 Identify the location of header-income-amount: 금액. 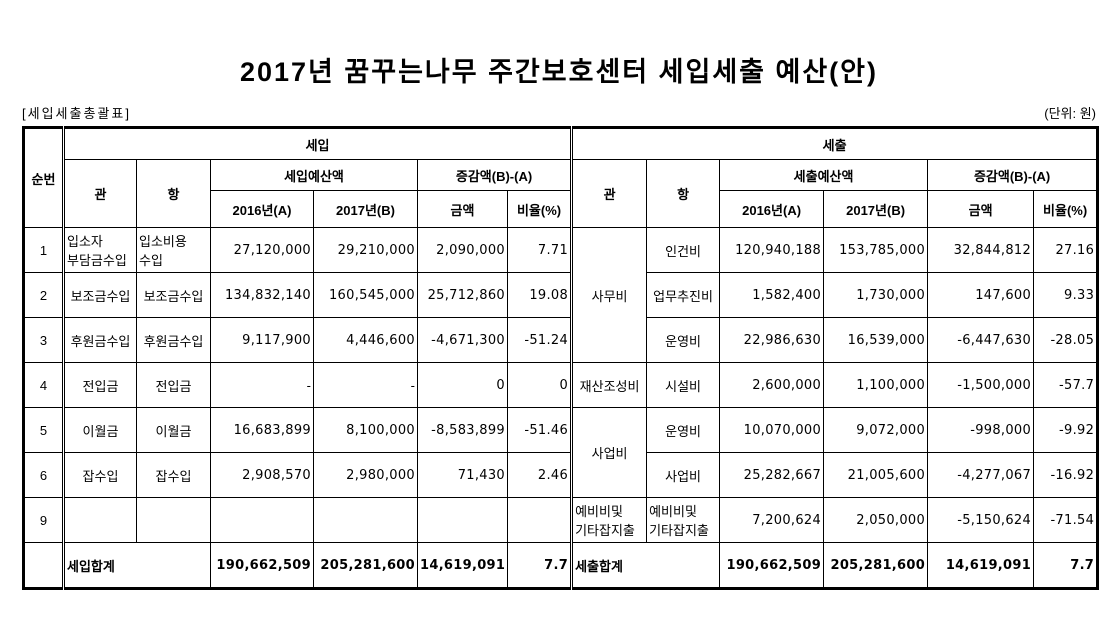
(462, 209).